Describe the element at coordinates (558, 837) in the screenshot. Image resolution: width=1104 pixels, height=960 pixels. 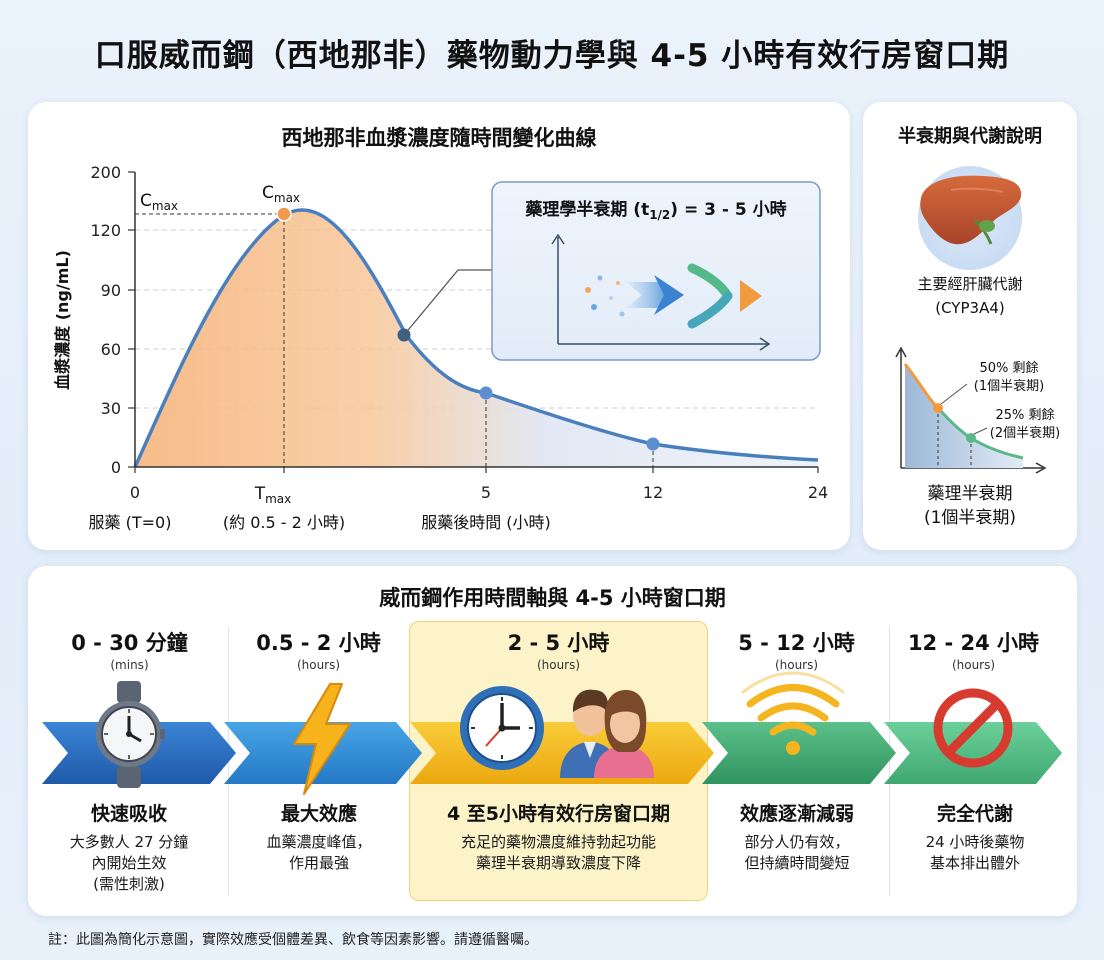
I see `phase-description: 4 至5小時有效行房窗口期 充足的藥物濃度維持勃起功能 藥理半衰期導致濃度下降` at that location.